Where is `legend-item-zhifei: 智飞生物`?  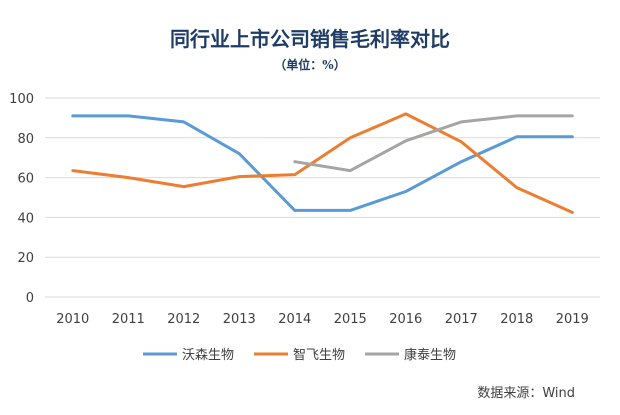 legend-item-zhifei: 智飞生物 is located at coordinates (299, 355).